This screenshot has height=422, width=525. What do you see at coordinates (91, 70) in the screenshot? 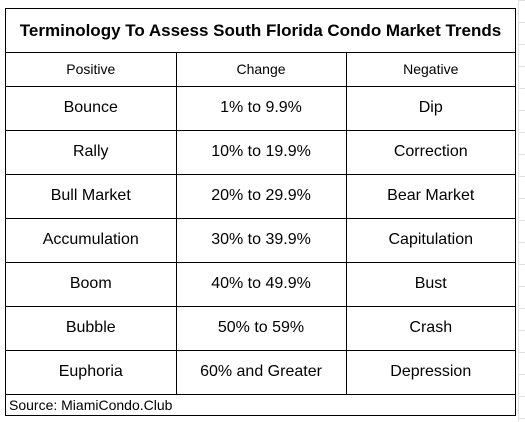
I see `header-positive: Positive` at bounding box center [91, 70].